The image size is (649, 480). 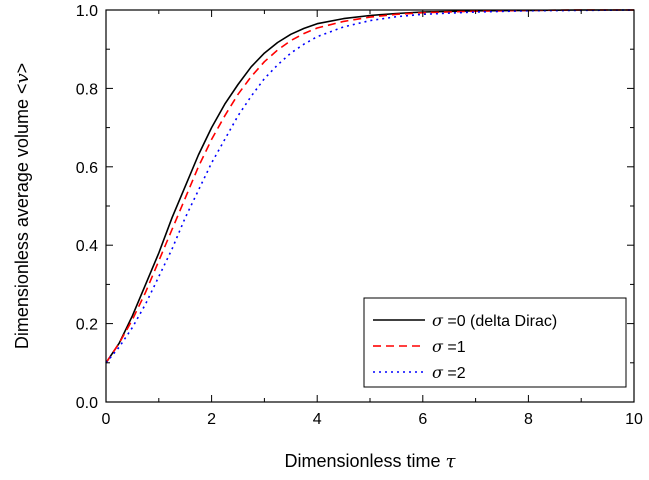 What do you see at coordinates (494, 320) in the screenshot?
I see `legend-label-0: σ =0 (delta Dirac)` at bounding box center [494, 320].